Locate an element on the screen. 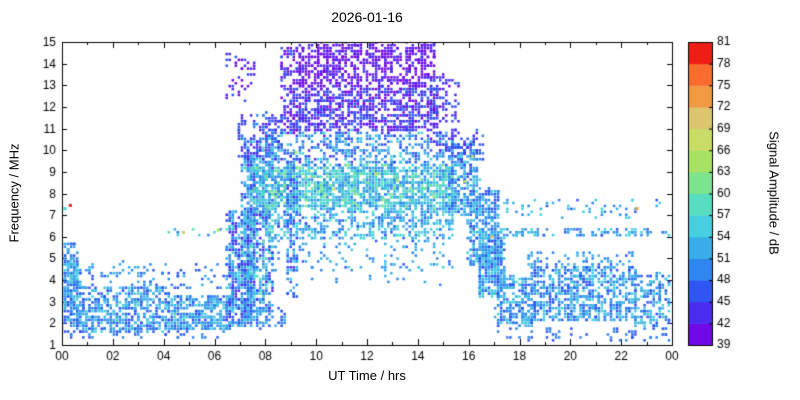 The height and width of the screenshot is (400, 800). chart-title: 2026-01-16 is located at coordinates (367, 17).